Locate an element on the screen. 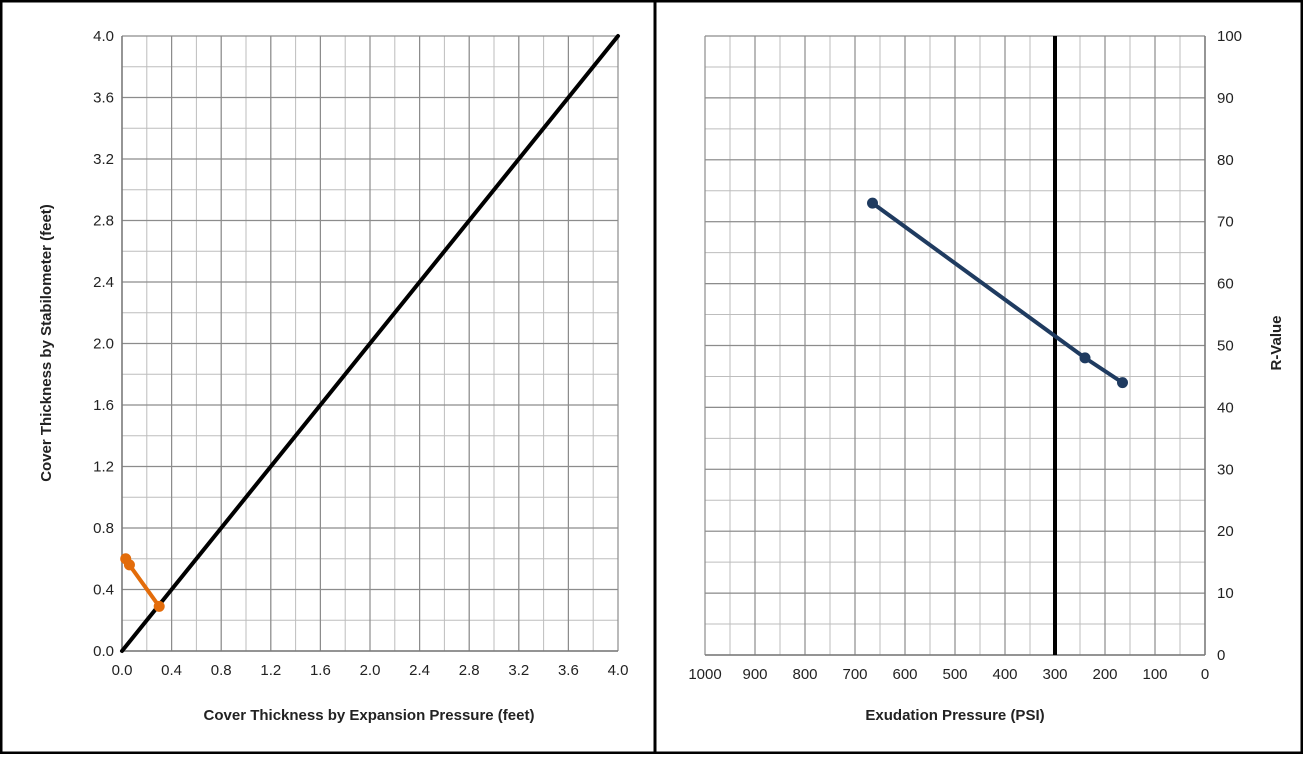 Image resolution: width=1303 pixels, height=759 pixels. y-tick-label: 50 is located at coordinates (1225, 346).